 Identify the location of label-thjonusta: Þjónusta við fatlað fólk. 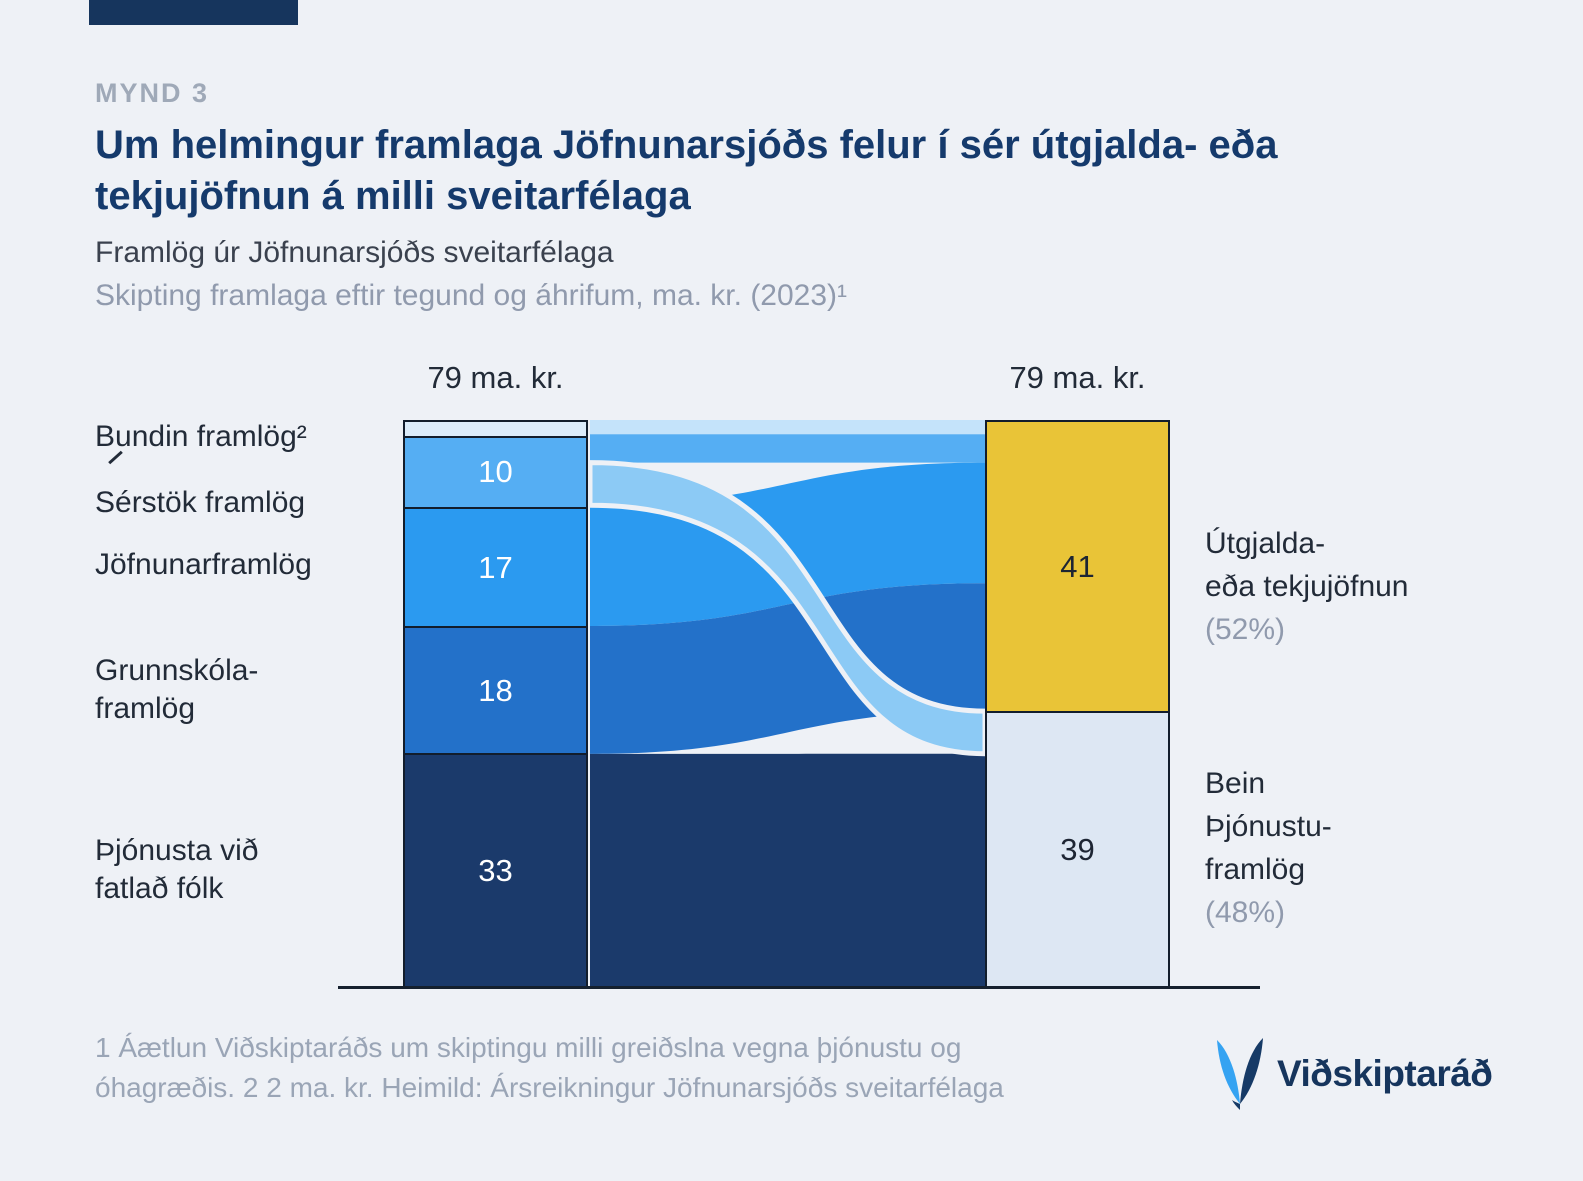
(176, 870).